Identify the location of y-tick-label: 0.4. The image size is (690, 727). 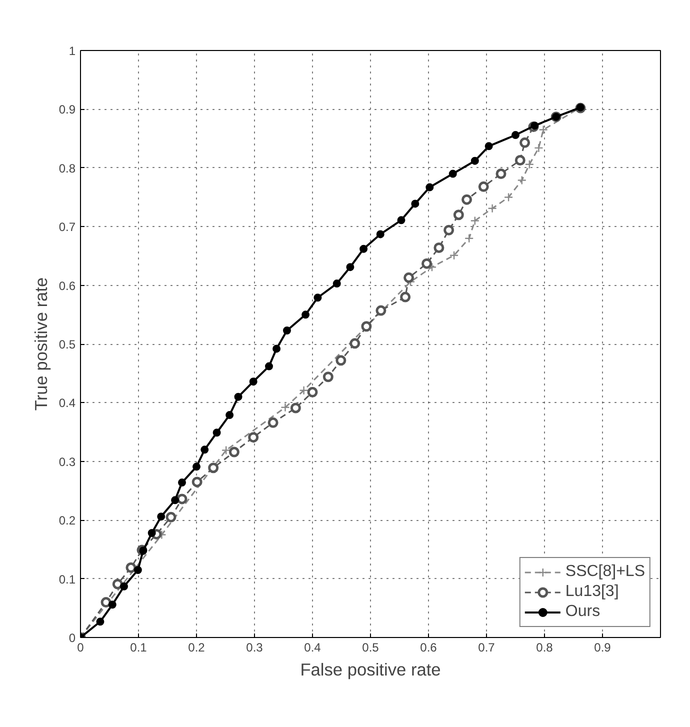
(67, 403).